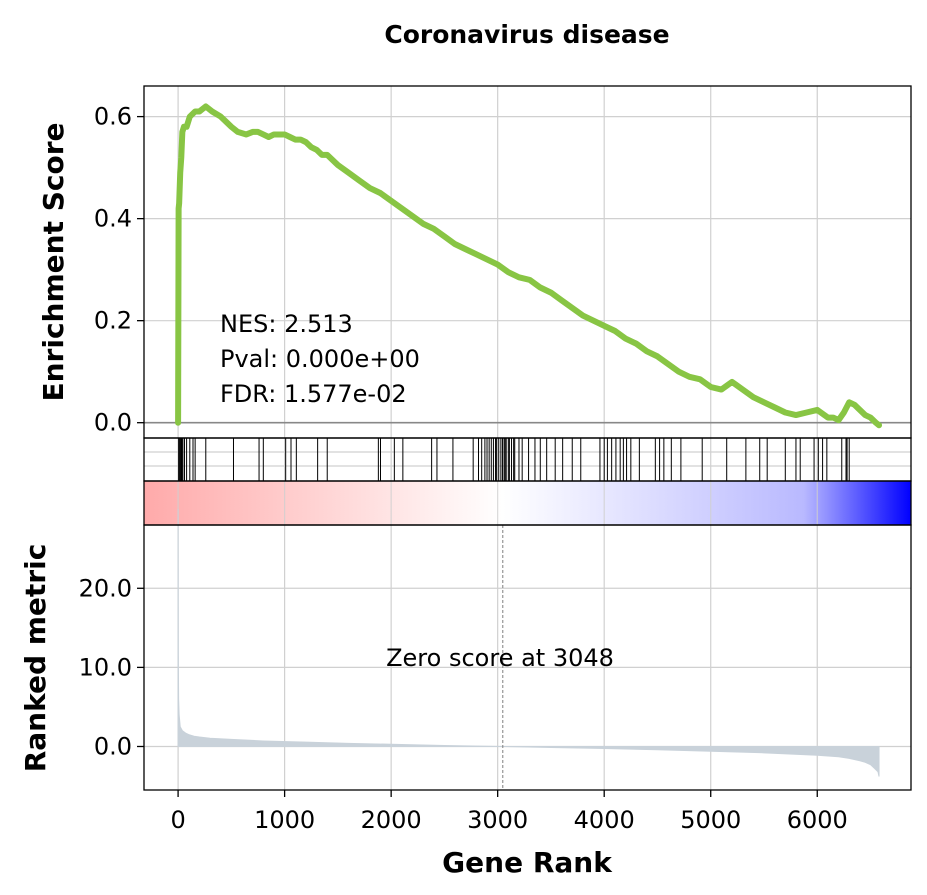  Describe the element at coordinates (526, 34) in the screenshot. I see `chart-title: Coronavirus disease` at that location.